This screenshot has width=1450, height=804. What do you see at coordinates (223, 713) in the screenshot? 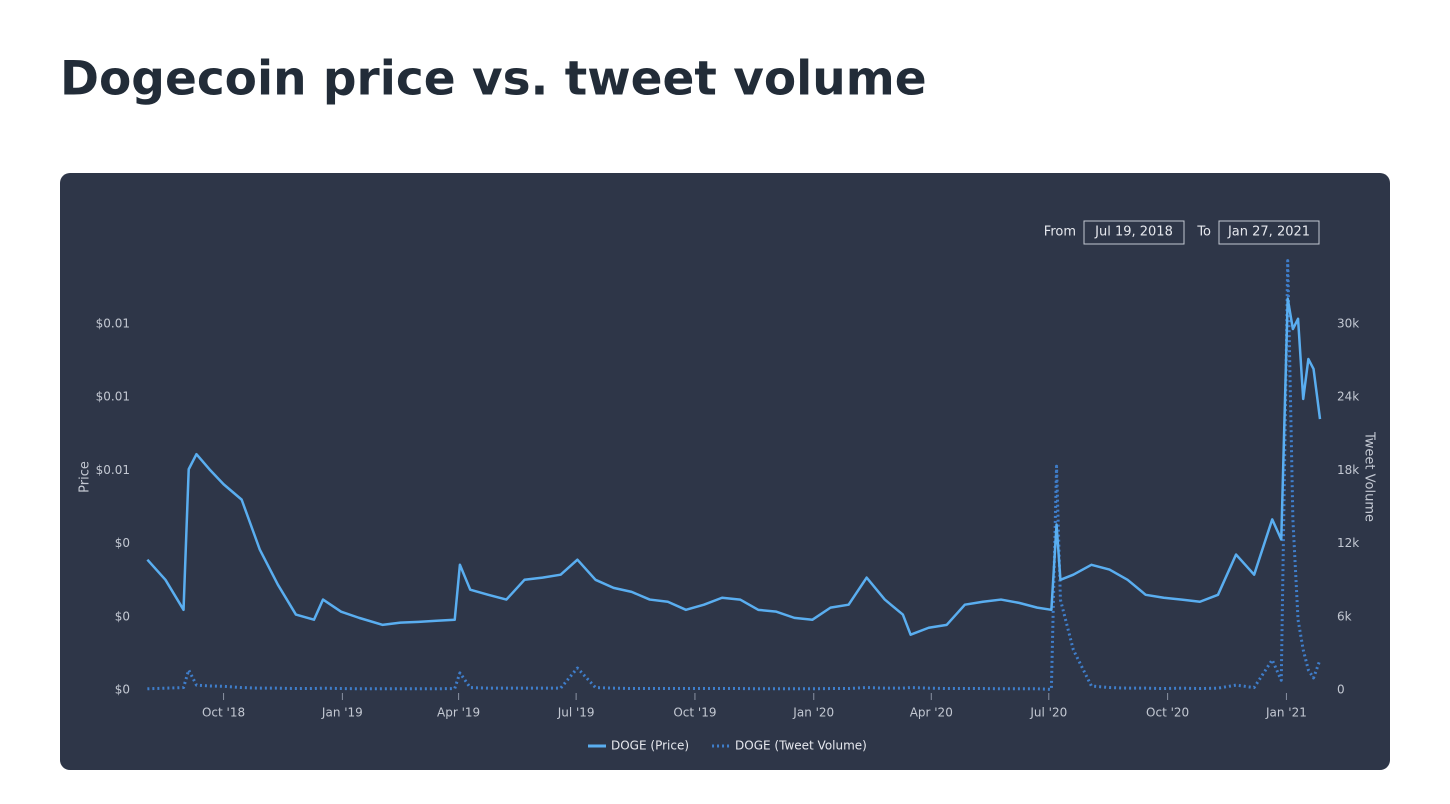
I see `x-tick-label: Oct '18` at bounding box center [223, 713].